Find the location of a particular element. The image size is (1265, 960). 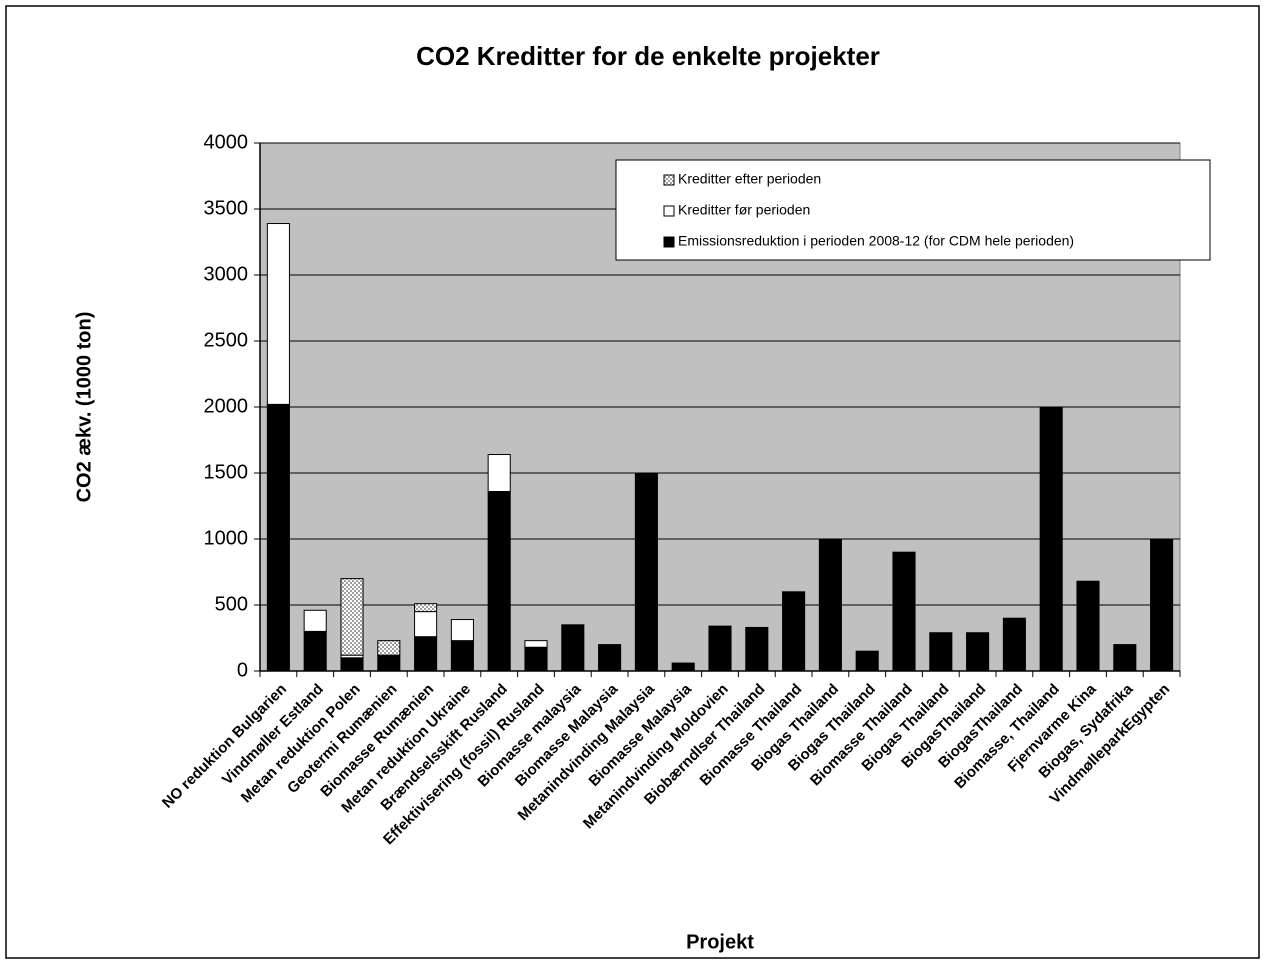

legend-box is located at coordinates (913, 210).